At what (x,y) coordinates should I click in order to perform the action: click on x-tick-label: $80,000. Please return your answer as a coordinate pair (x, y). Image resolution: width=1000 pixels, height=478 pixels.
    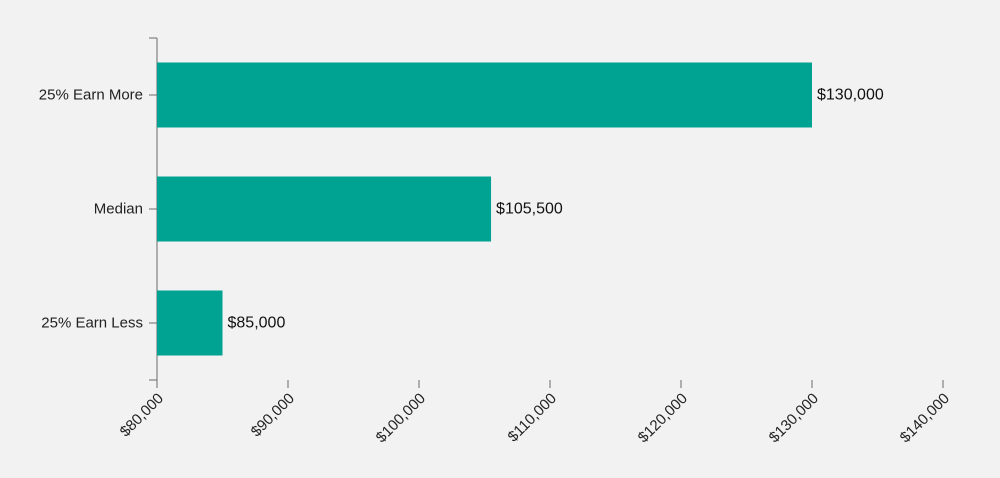
    Looking at the image, I should click on (142, 415).